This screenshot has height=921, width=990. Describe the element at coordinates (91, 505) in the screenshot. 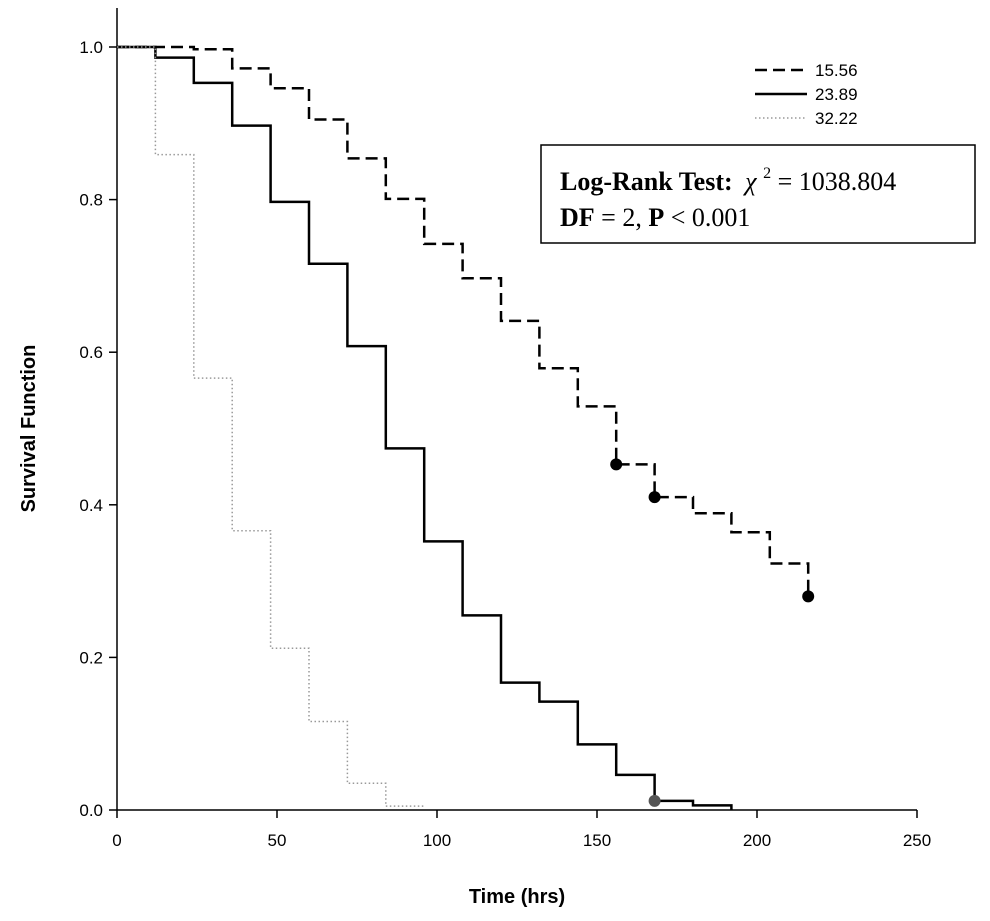

I see `y-tick-label: 0.4` at that location.